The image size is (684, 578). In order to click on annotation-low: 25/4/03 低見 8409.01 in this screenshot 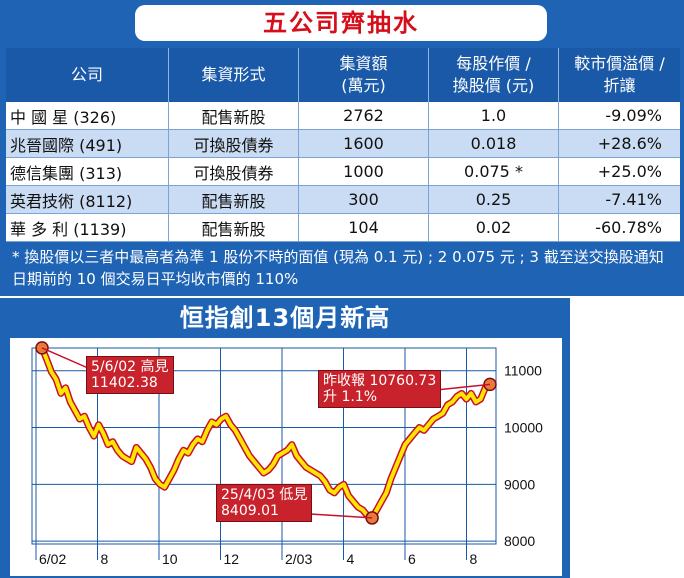, I will do `click(264, 503)`.